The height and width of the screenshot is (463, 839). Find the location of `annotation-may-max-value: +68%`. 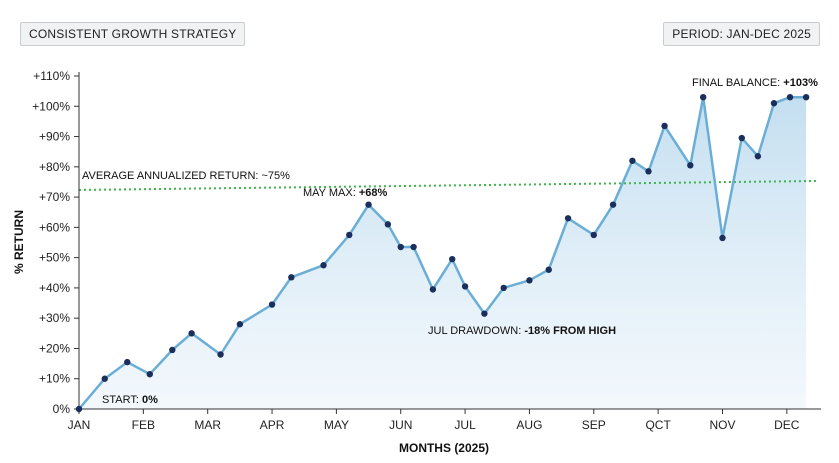

annotation-may-max-value: +68% is located at coordinates (373, 193).